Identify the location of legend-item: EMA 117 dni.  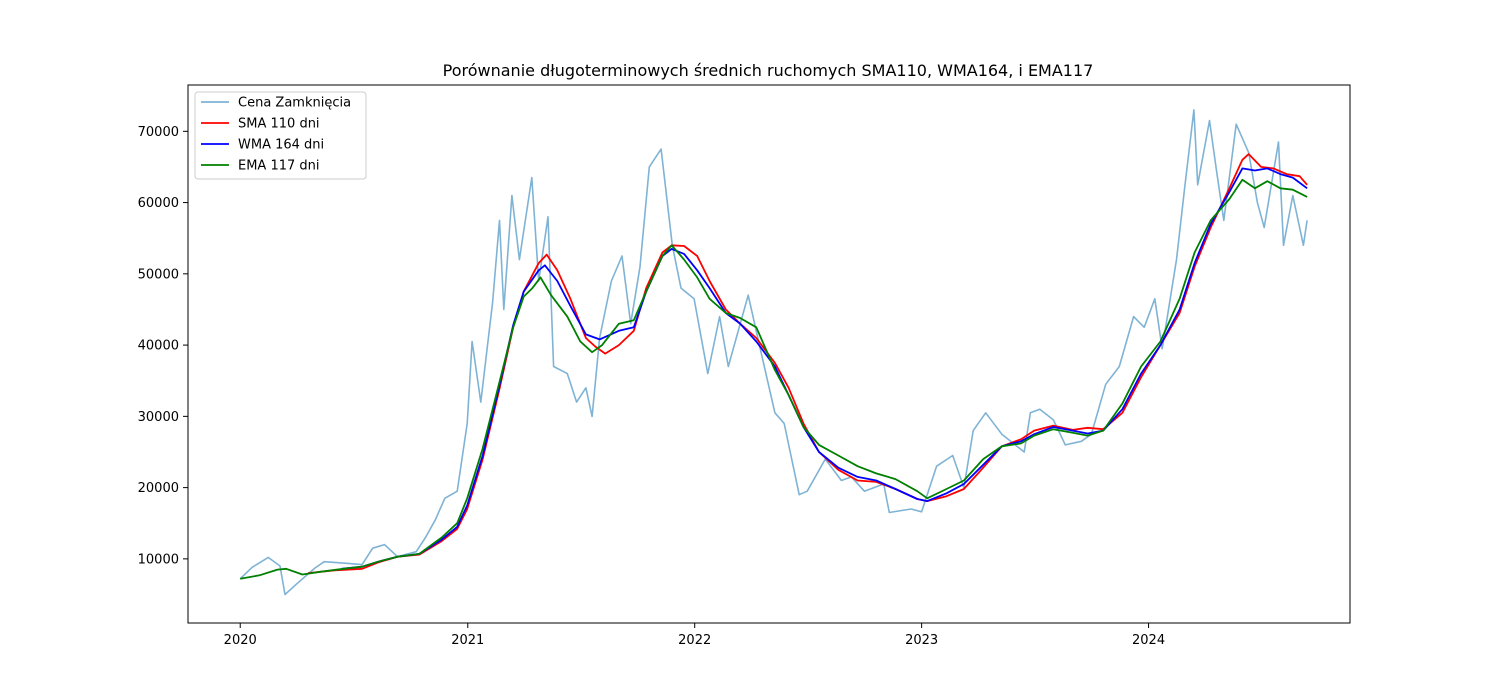
(260, 166).